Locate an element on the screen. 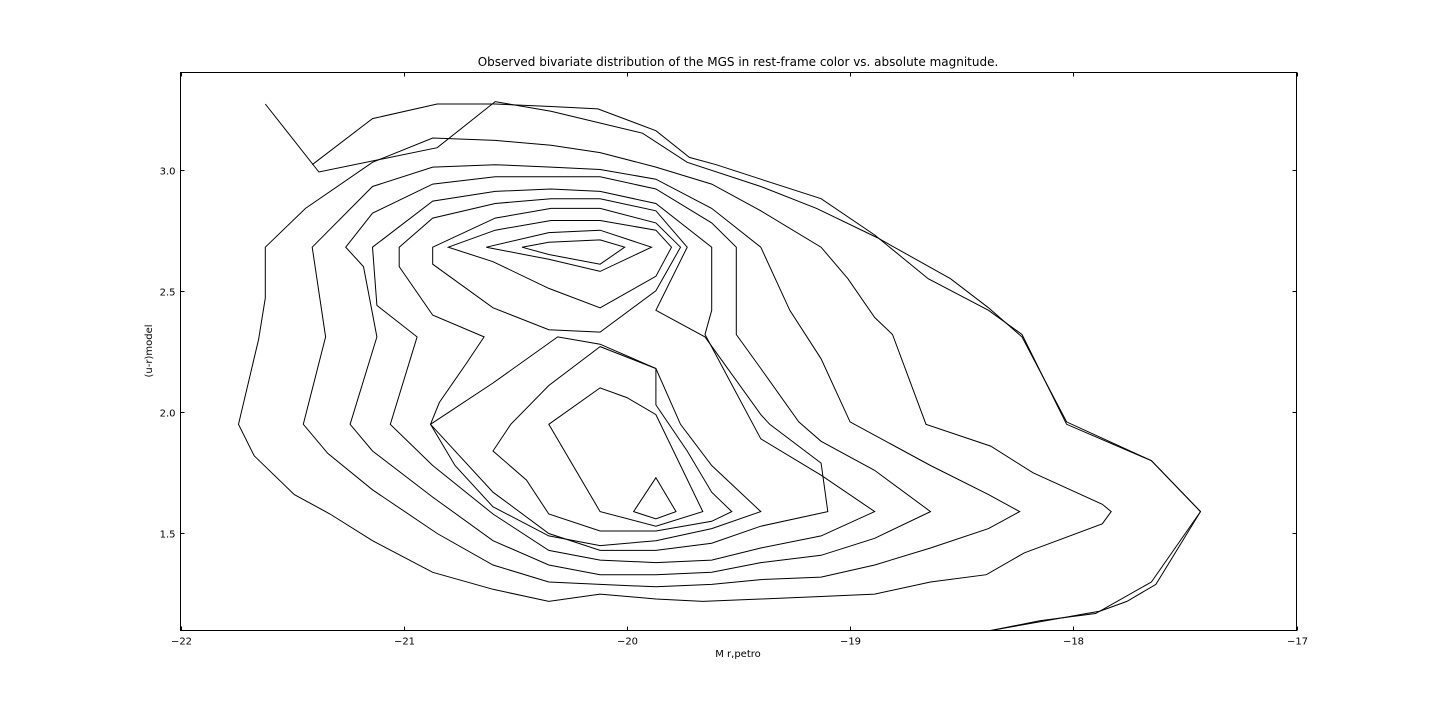 The image size is (1440, 720). x-tick-label: −20 is located at coordinates (627, 642).